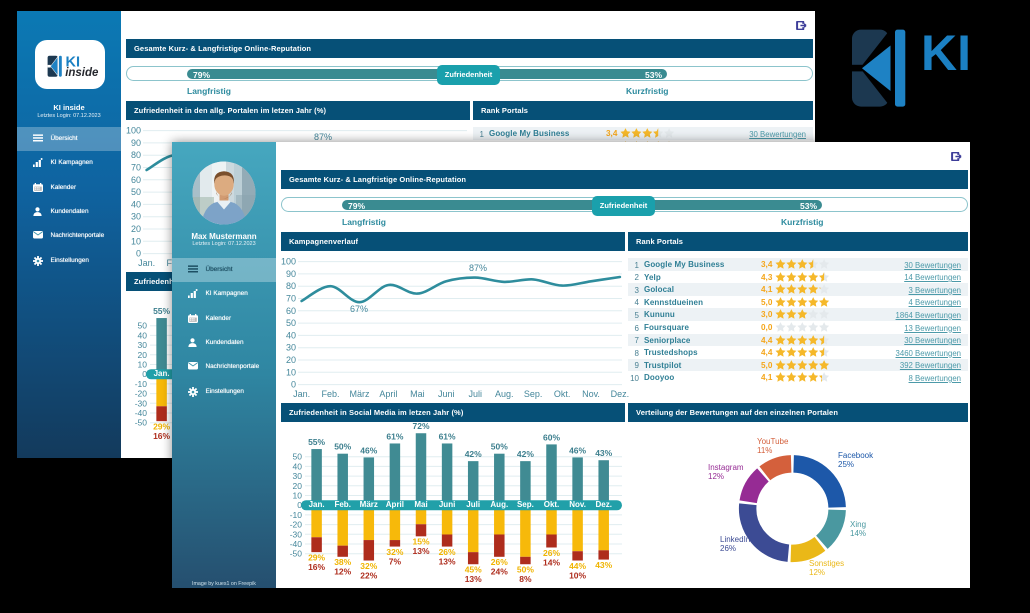 The width and height of the screenshot is (1030, 613). Describe the element at coordinates (764, 450) in the screenshot. I see `svg-text: 11%` at that location.